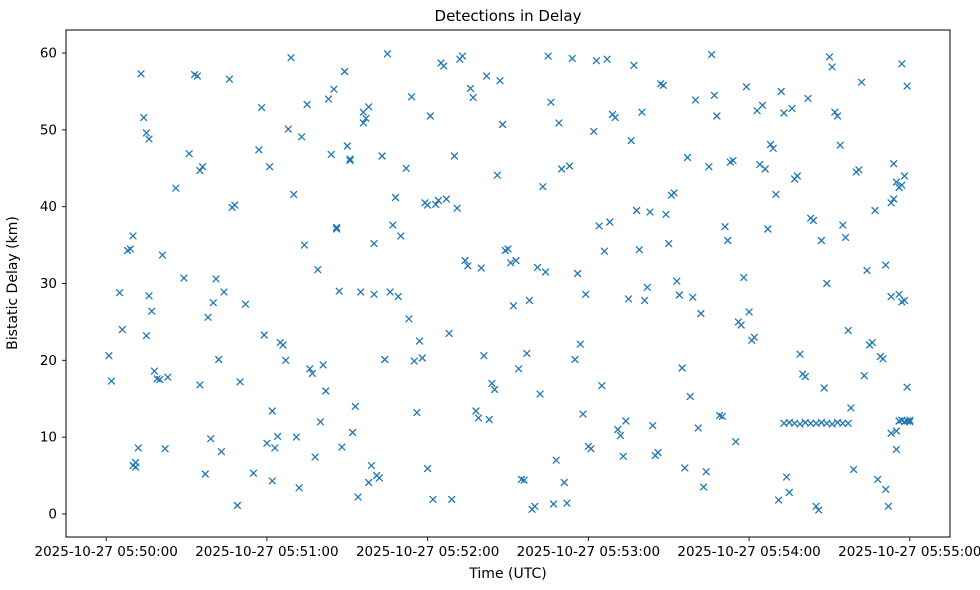  What do you see at coordinates (53, 284) in the screenshot?
I see `y-axis-ticks: 0 10 20 30 40 50 60` at bounding box center [53, 284].